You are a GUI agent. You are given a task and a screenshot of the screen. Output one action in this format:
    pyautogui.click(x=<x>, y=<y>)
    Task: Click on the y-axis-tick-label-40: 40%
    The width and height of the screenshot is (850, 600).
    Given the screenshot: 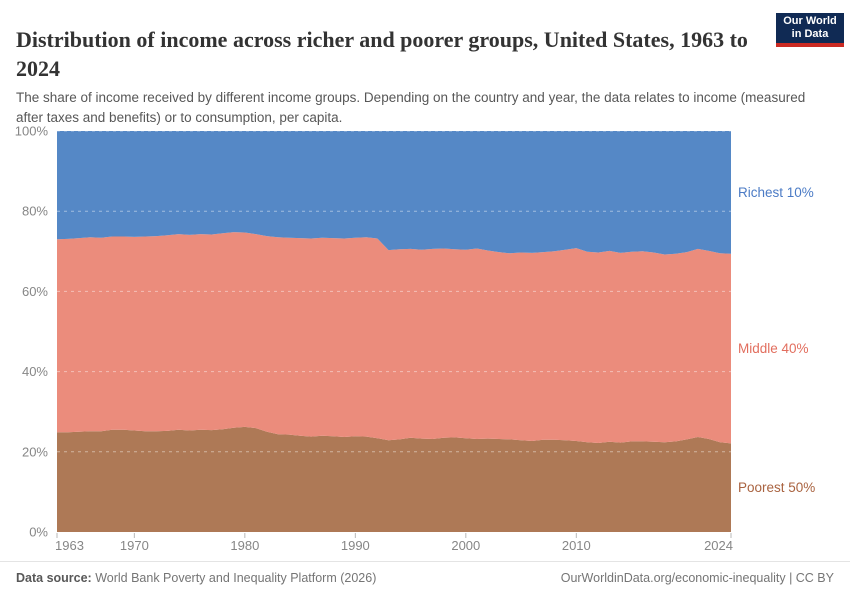 What is the action you would take?
    pyautogui.click(x=35, y=371)
    